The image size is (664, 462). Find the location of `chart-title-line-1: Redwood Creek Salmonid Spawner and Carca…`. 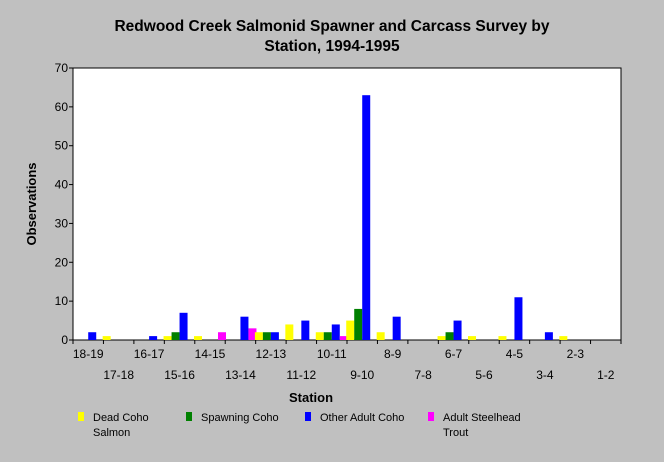

chart-title-line-1: Redwood Creek Salmonid Spawner and Carca… is located at coordinates (331, 26).